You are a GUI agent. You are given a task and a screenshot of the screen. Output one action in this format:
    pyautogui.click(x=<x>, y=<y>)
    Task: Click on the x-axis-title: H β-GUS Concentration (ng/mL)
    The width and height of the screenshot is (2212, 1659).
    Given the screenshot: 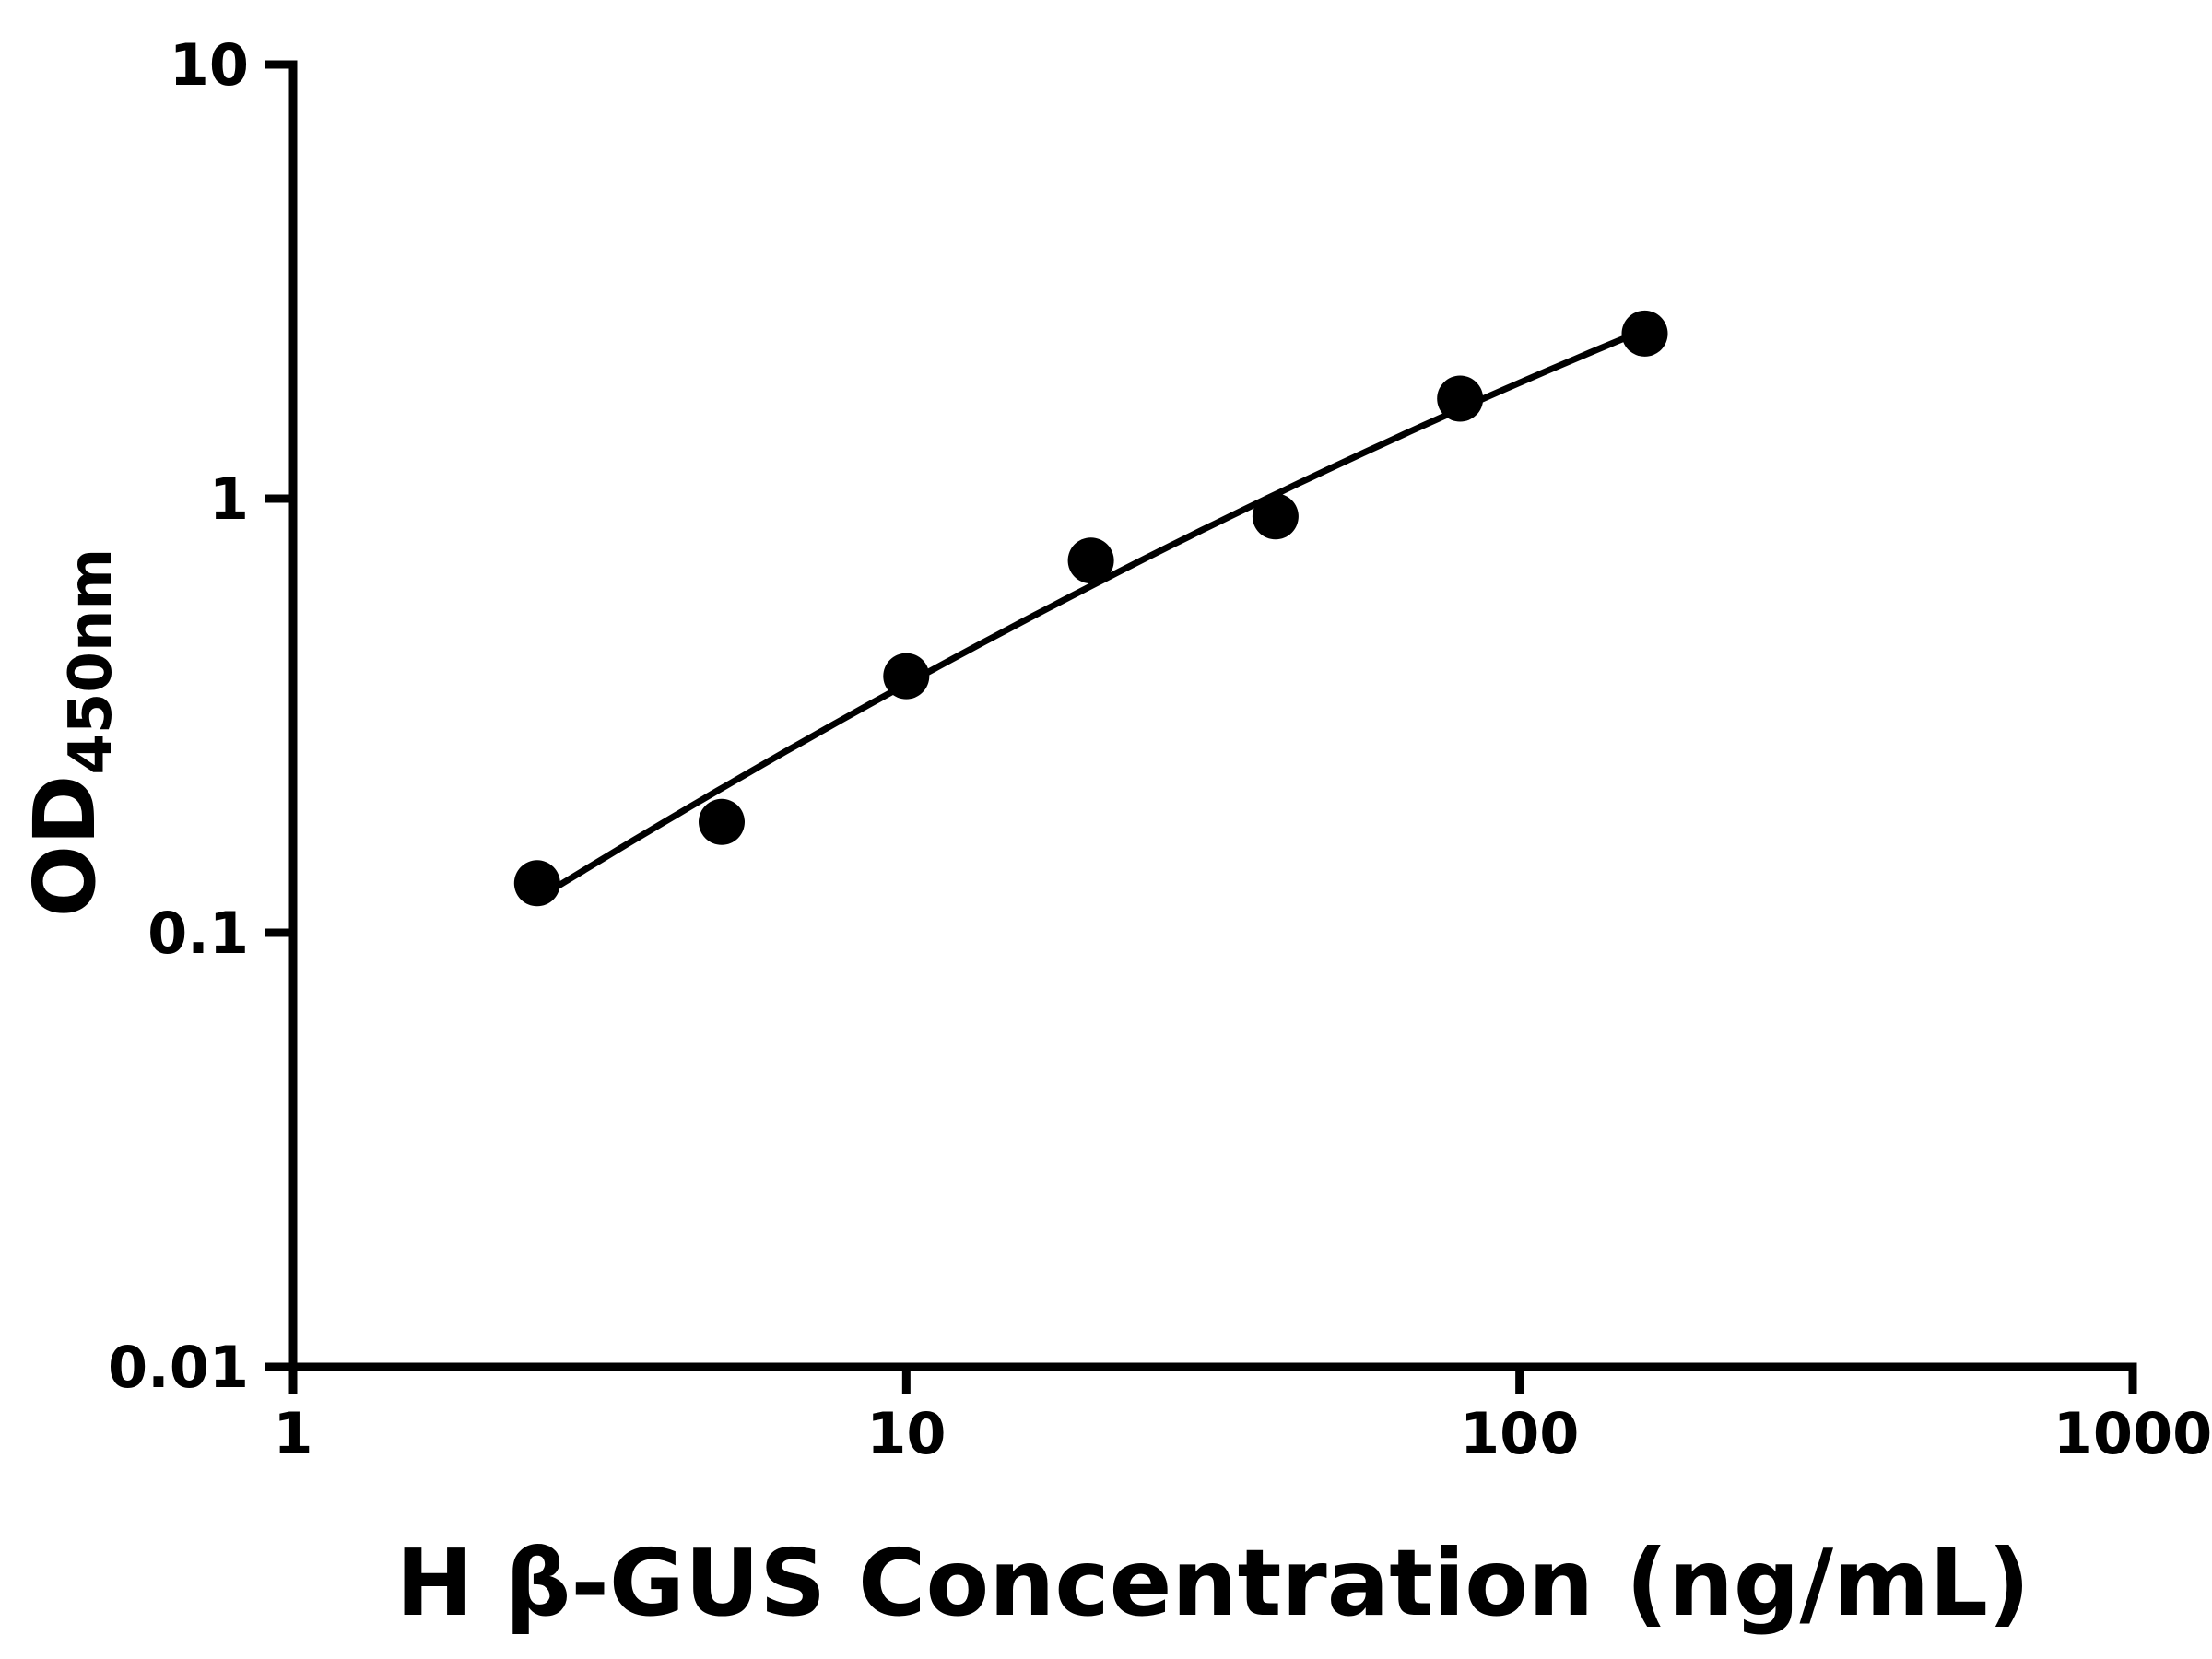 What is the action you would take?
    pyautogui.click(x=1212, y=1583)
    